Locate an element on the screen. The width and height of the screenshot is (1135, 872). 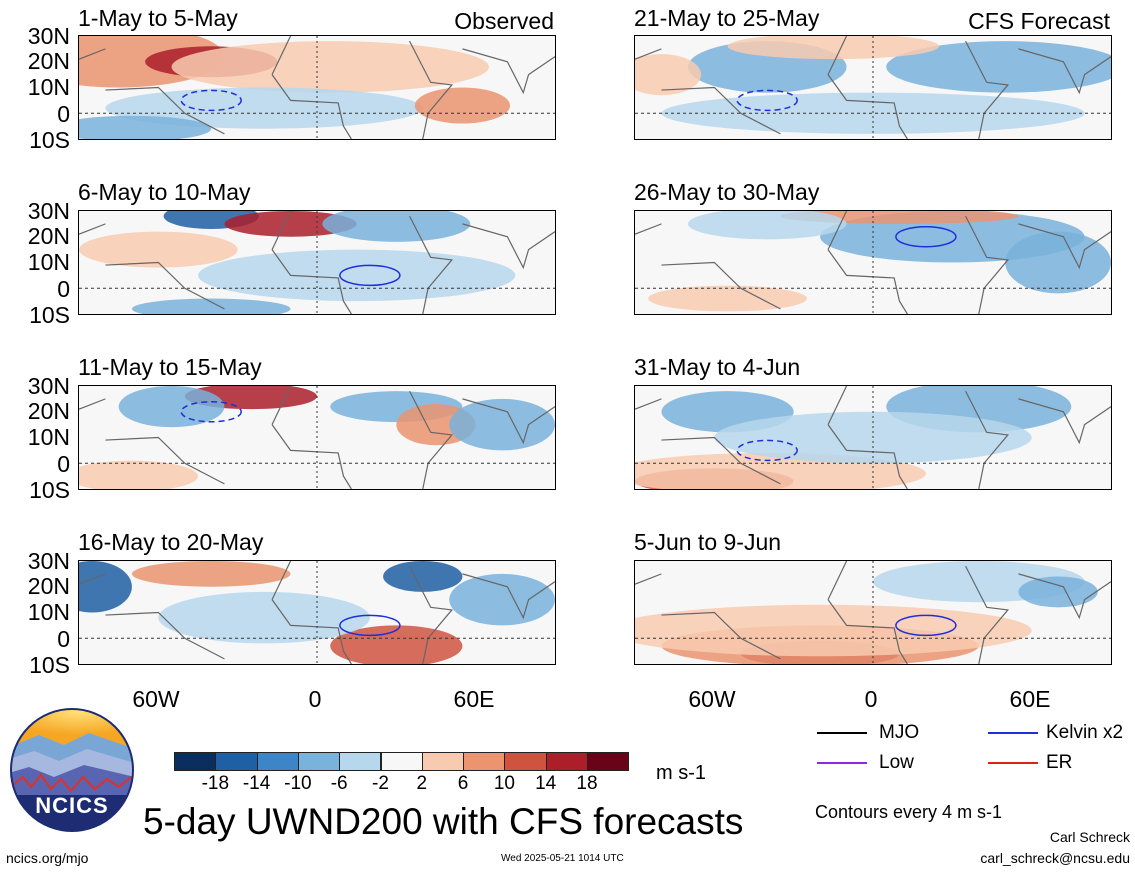
map-panel-5-field is located at coordinates (873, 87).